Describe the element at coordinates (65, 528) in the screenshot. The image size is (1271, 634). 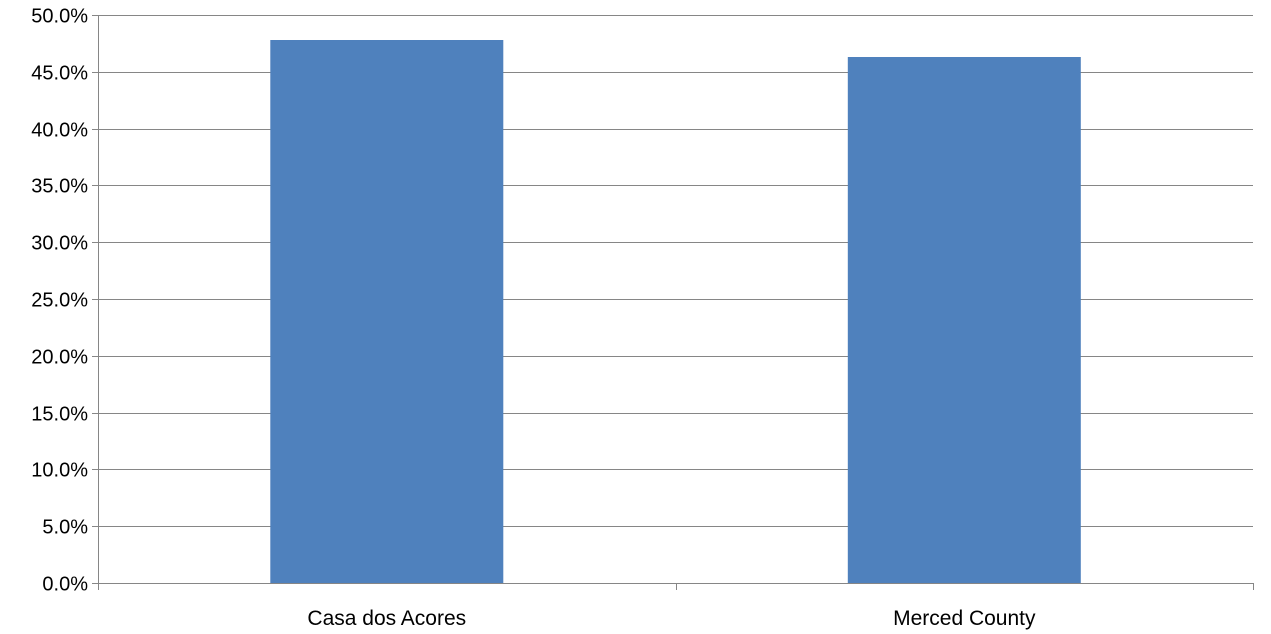
I see `y-tick-label: 5.0%` at that location.